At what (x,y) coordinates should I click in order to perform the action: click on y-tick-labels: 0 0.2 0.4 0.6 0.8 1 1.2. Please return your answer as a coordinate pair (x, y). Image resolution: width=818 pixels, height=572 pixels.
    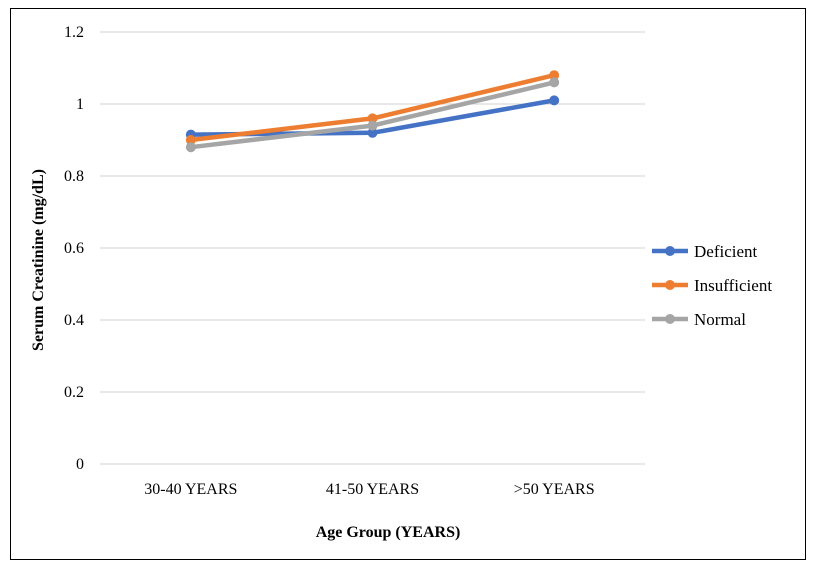
    Looking at the image, I should click on (74, 248).